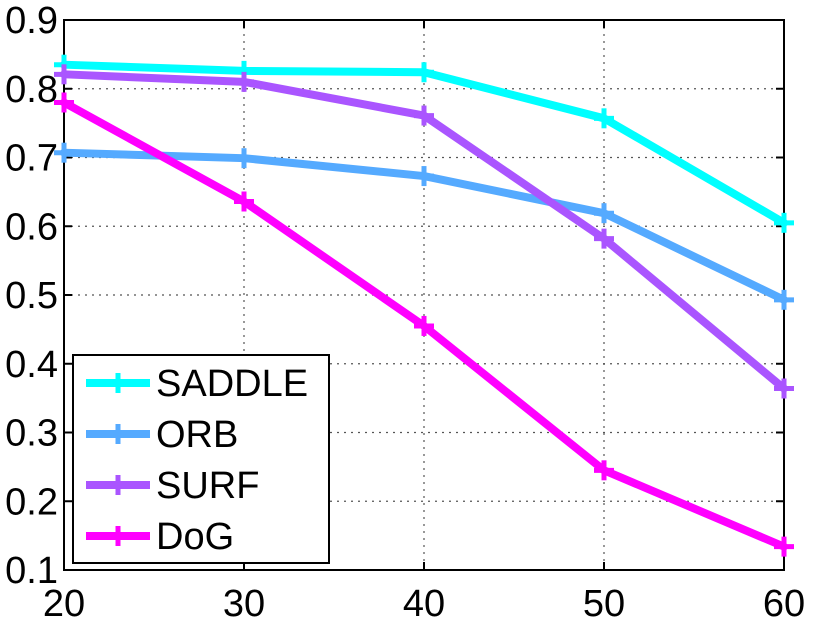 The image size is (822, 626). I want to click on y-tick-label: 0.6, so click(31, 227).